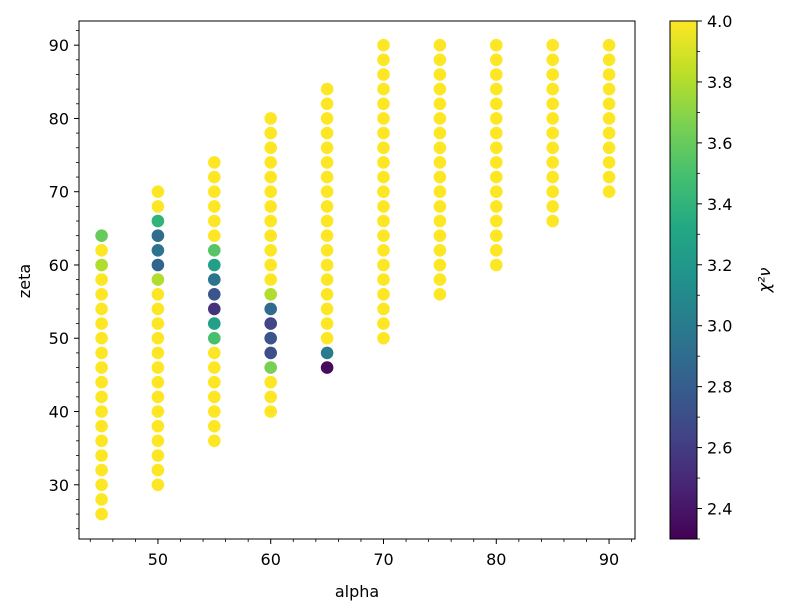 The height and width of the screenshot is (613, 788). Describe the element at coordinates (59, 265) in the screenshot. I see `y-tick-label: 60` at that location.